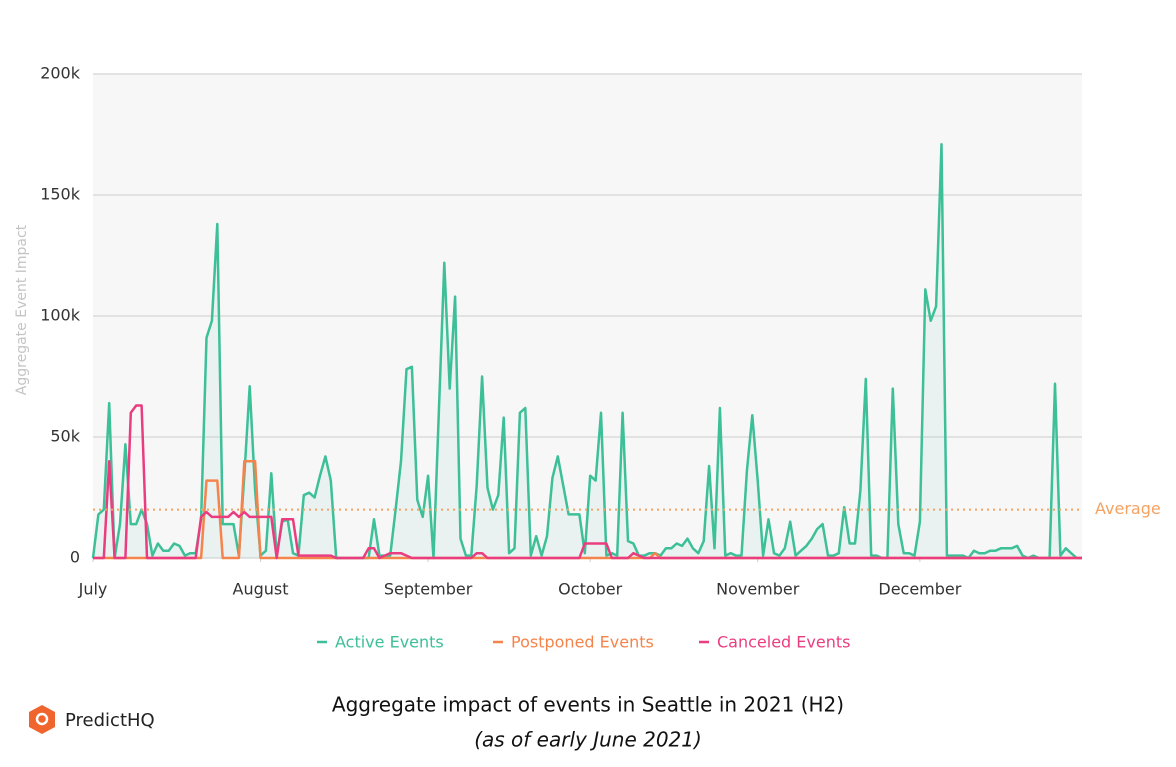 The image size is (1176, 767). Describe the element at coordinates (758, 589) in the screenshot. I see `x-tick-label: November` at that location.